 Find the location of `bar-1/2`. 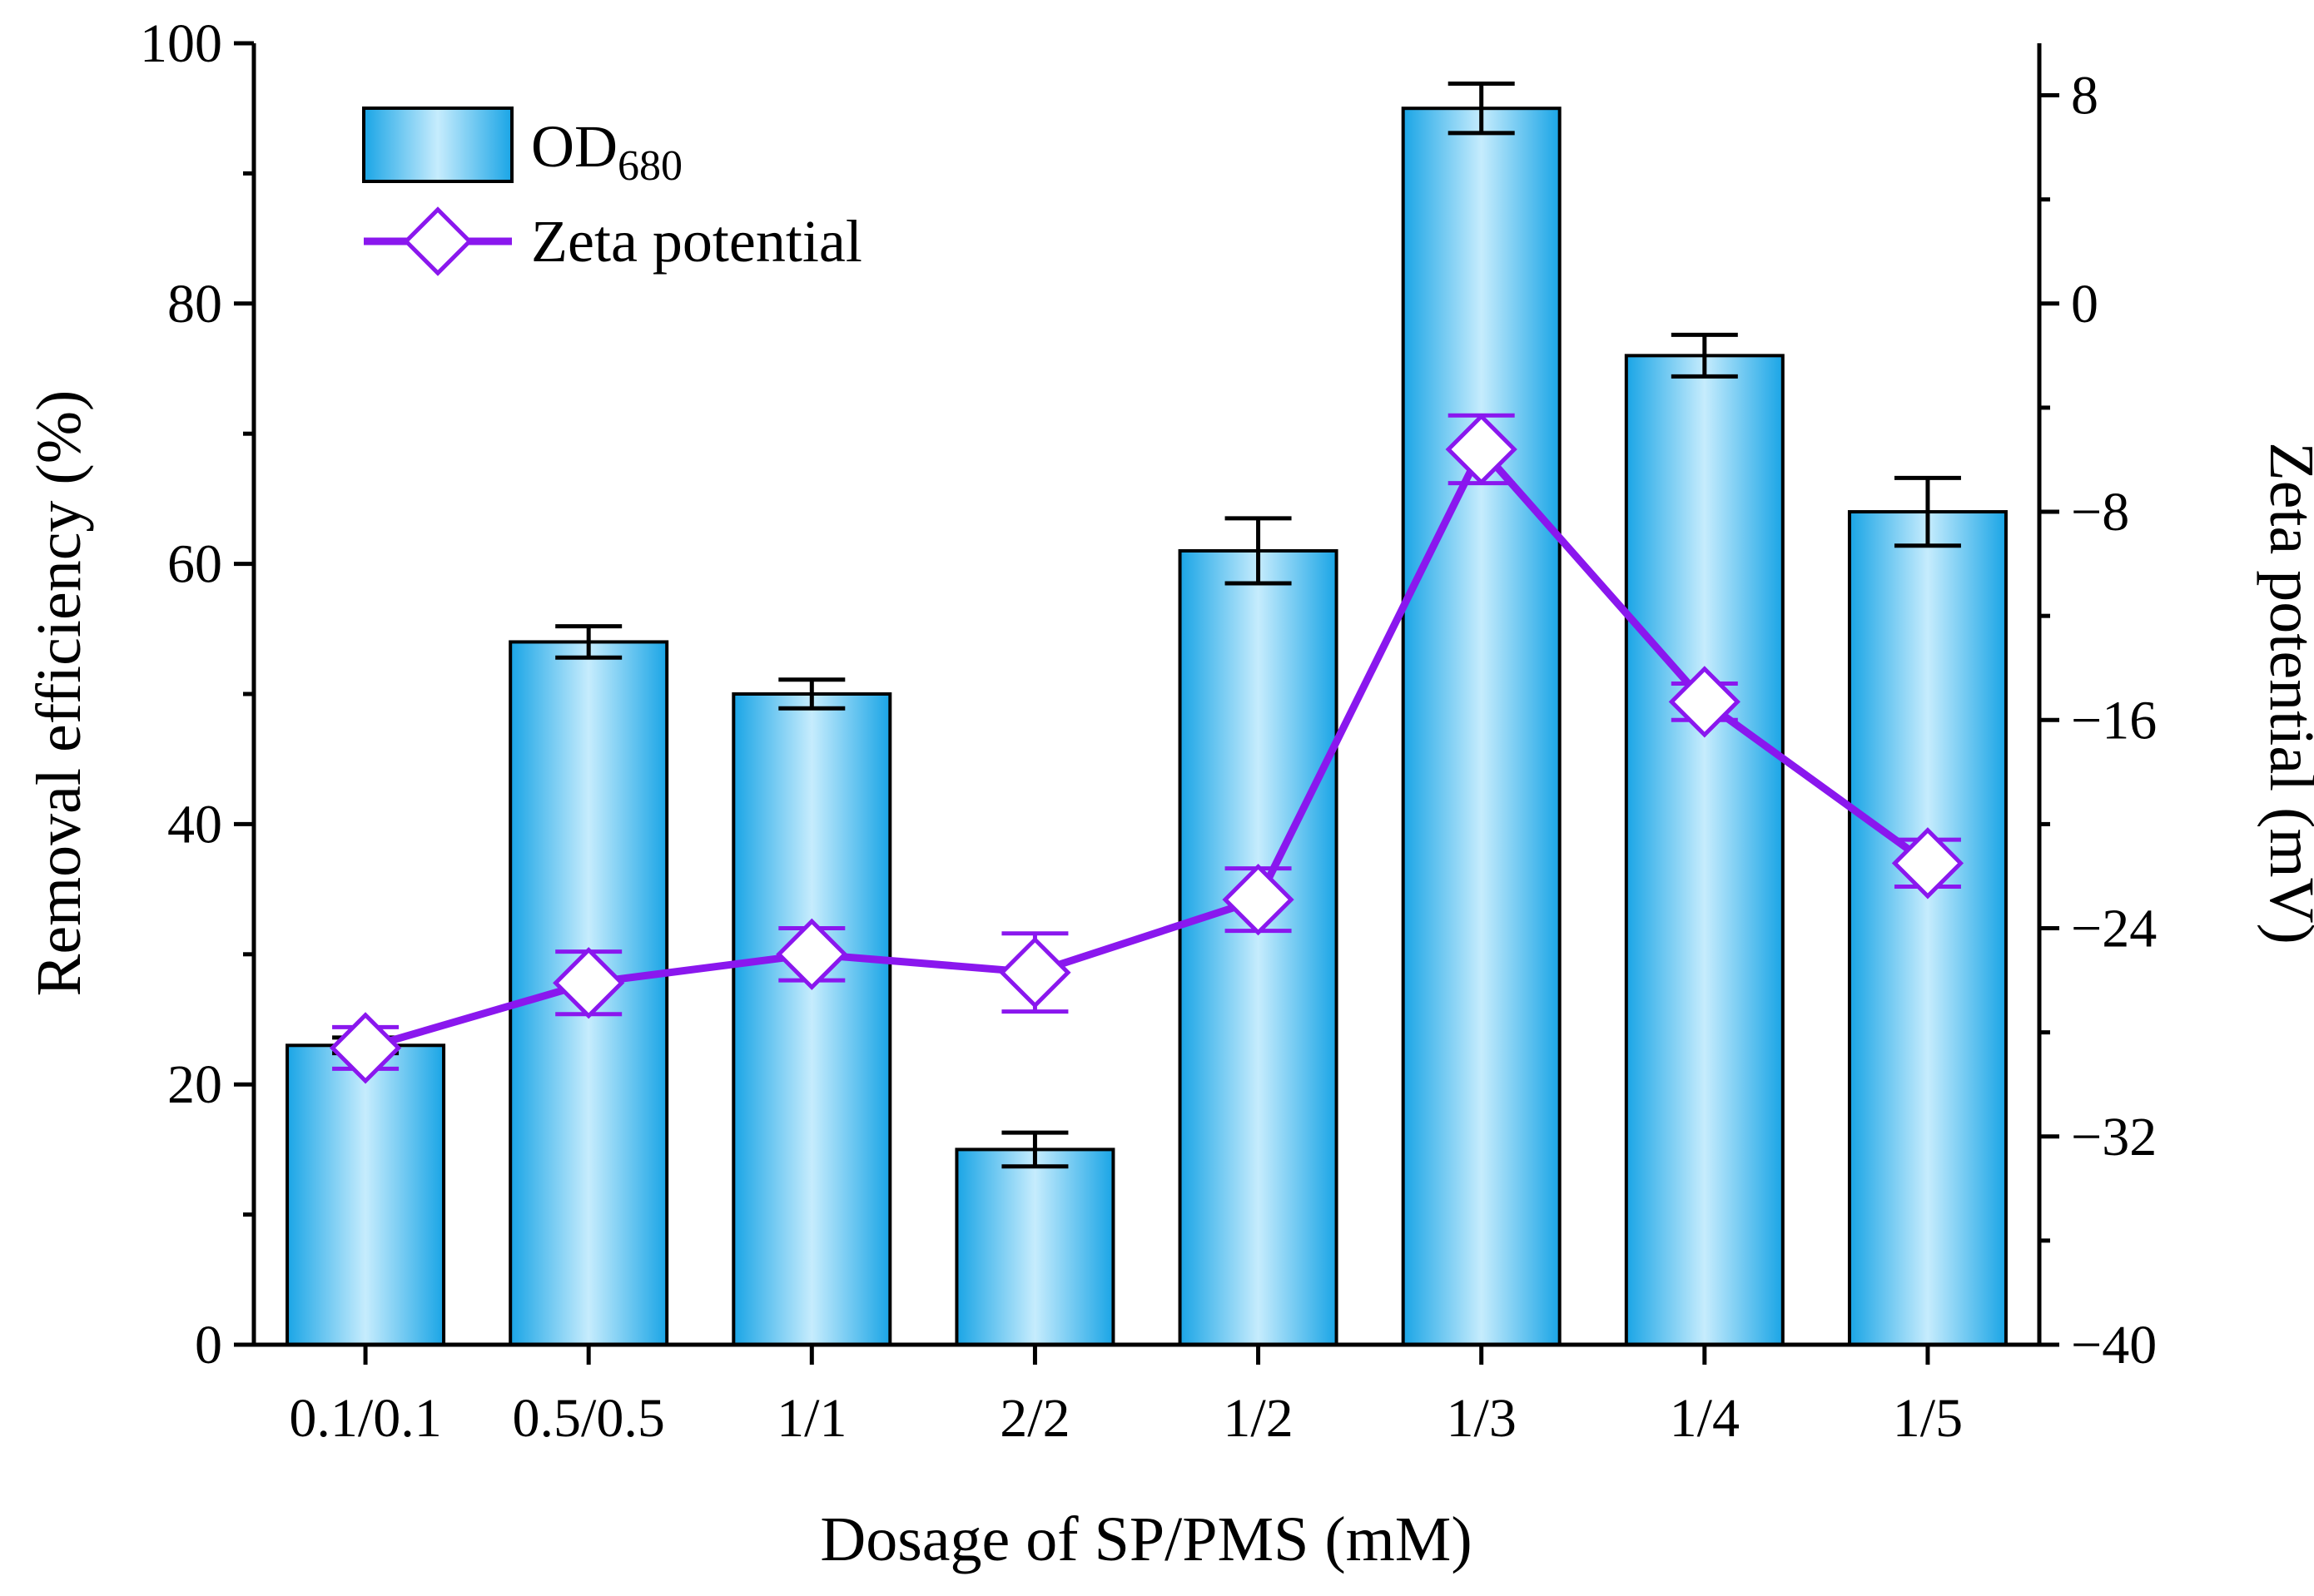

bar-1/2 is located at coordinates (1258, 947).